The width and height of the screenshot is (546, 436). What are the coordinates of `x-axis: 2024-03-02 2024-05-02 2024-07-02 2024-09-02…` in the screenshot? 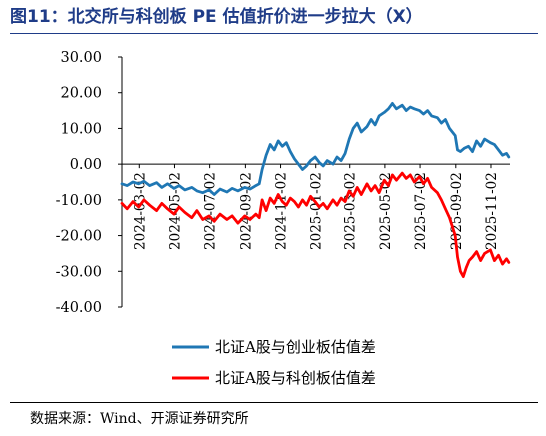 It's located at (316, 206).